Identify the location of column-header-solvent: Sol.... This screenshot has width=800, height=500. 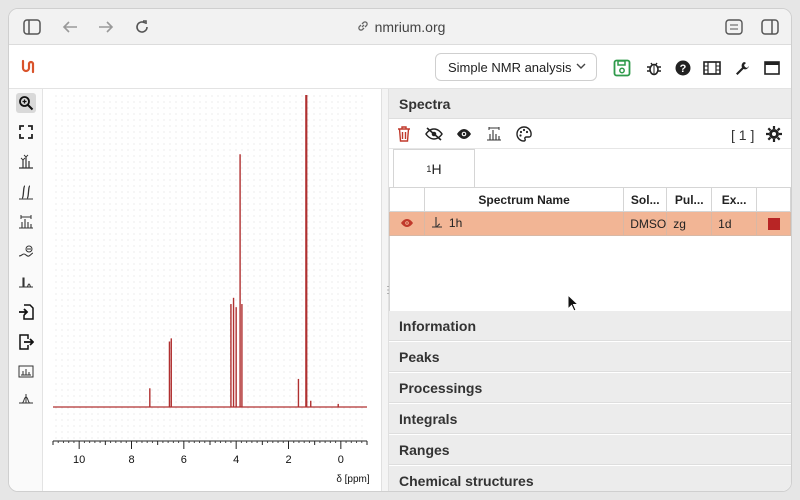
(645, 199).